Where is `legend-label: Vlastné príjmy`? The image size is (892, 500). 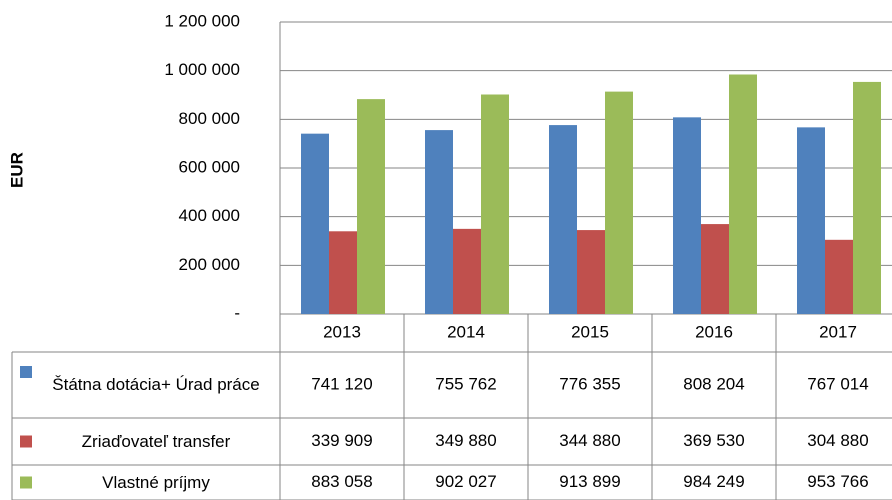 legend-label: Vlastné príjmy is located at coordinates (156, 482).